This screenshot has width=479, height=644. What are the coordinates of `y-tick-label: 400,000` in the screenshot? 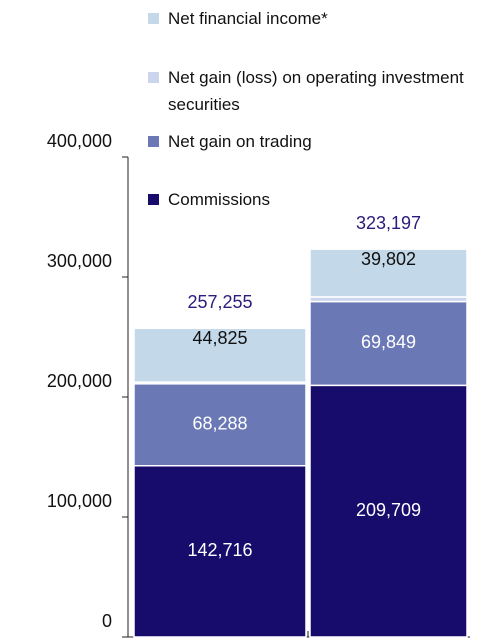 It's located at (79, 141).